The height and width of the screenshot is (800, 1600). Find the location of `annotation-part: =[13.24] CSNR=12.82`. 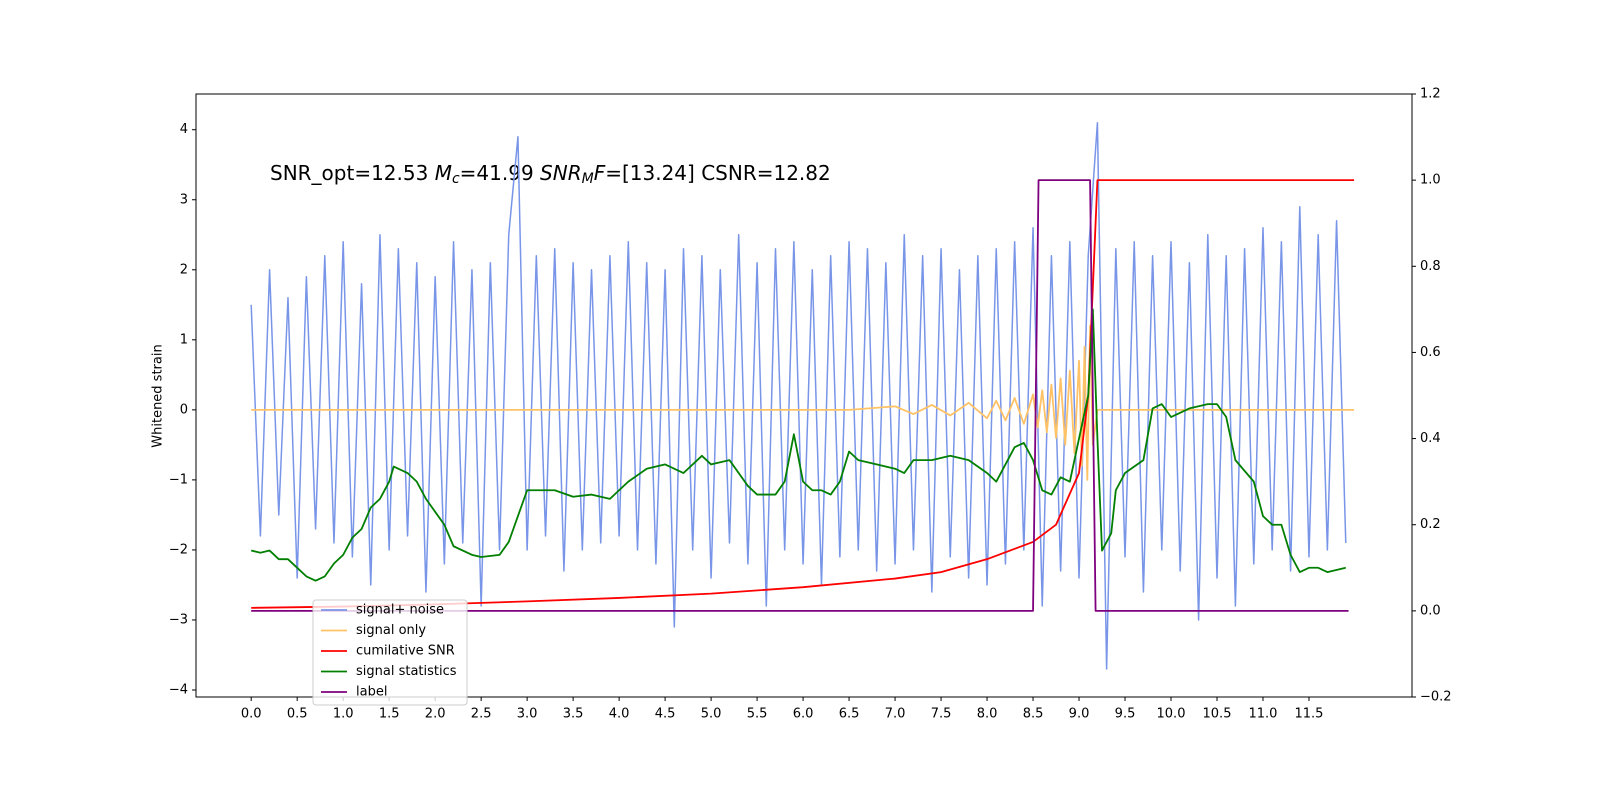

annotation-part: =[13.24] CSNR=12.82 is located at coordinates (718, 173).